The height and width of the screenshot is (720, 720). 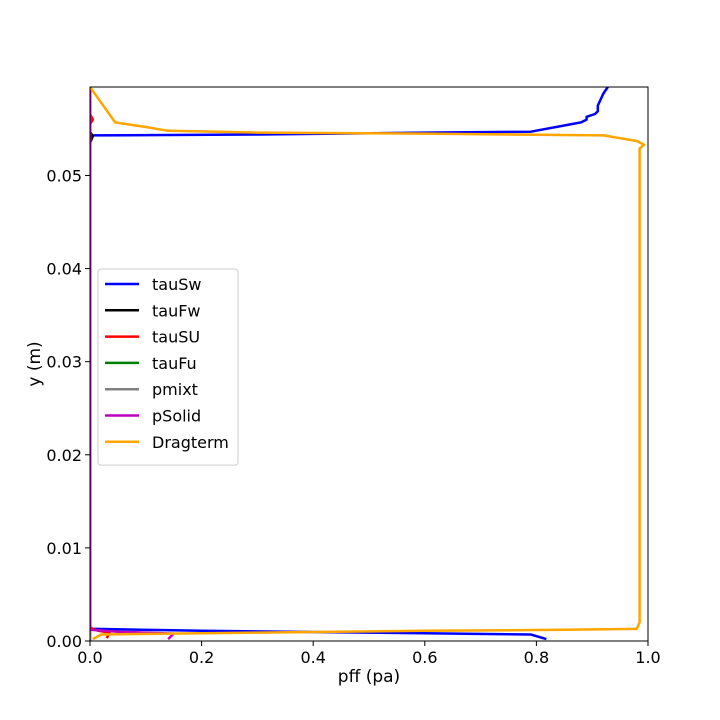 I want to click on series-line-tausu, so click(x=100, y=376).